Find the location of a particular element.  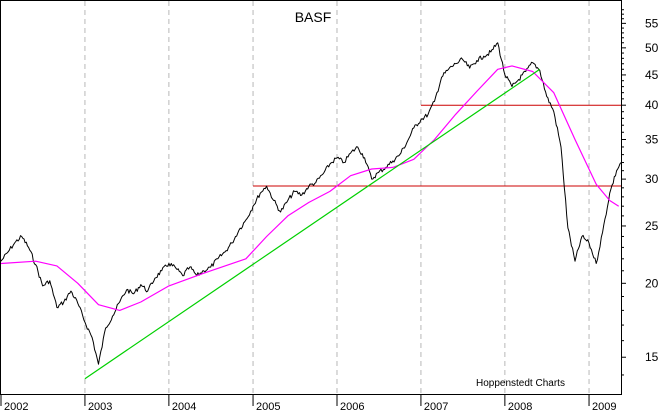

chart-title: BASF is located at coordinates (313, 17).